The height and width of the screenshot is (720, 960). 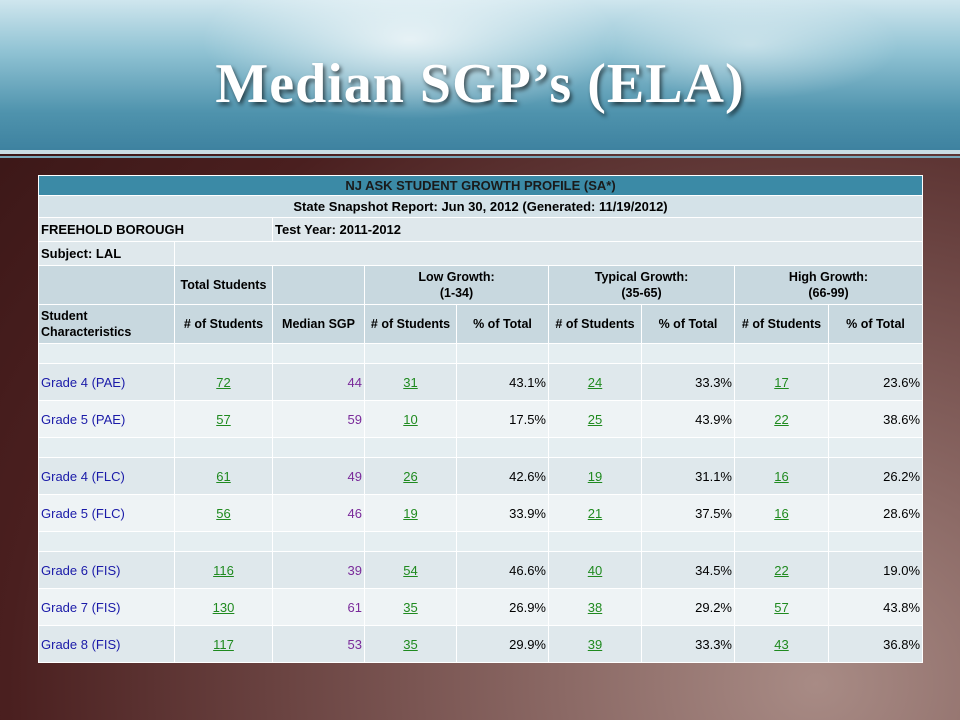 What do you see at coordinates (781, 382) in the screenshot?
I see `high-growth-count-link: 17` at bounding box center [781, 382].